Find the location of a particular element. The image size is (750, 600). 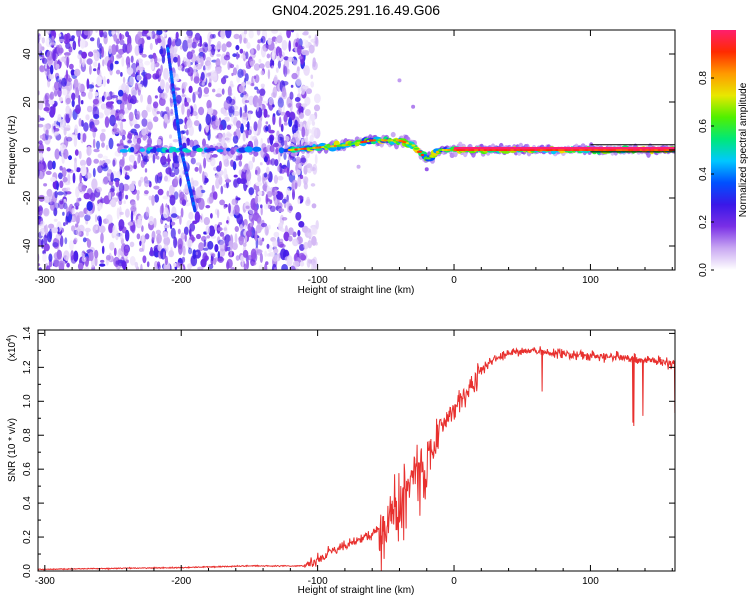

carrier-core is located at coordinates (623, 150).